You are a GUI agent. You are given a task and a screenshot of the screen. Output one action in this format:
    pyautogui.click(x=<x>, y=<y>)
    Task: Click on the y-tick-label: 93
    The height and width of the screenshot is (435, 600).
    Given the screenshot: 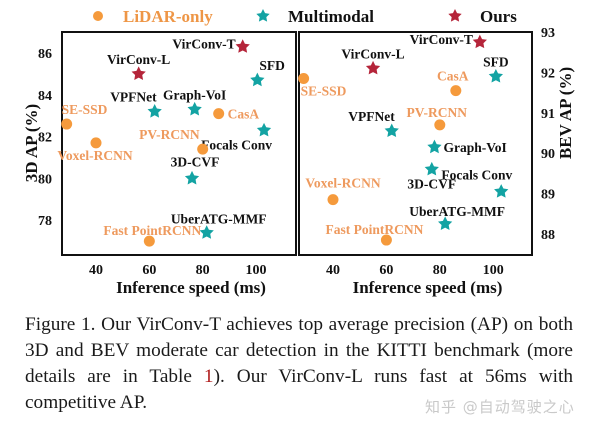 What is the action you would take?
    pyautogui.click(x=548, y=33)
    